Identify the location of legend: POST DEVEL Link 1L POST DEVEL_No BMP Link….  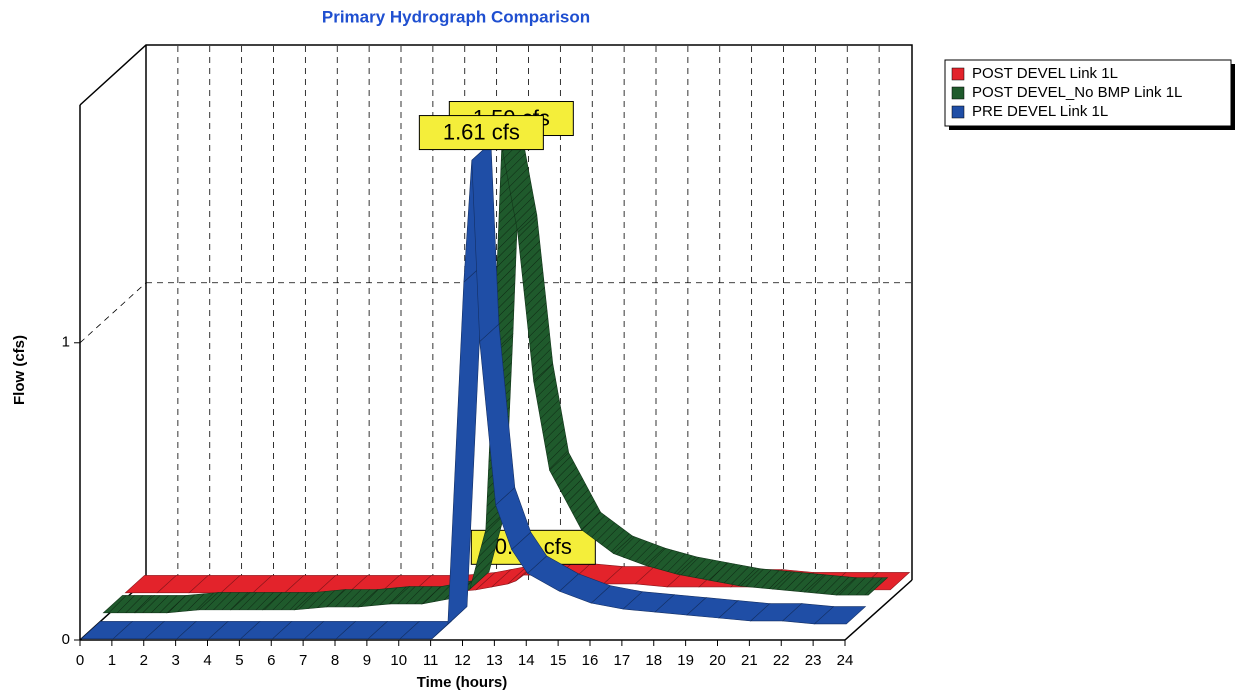
(1088, 93).